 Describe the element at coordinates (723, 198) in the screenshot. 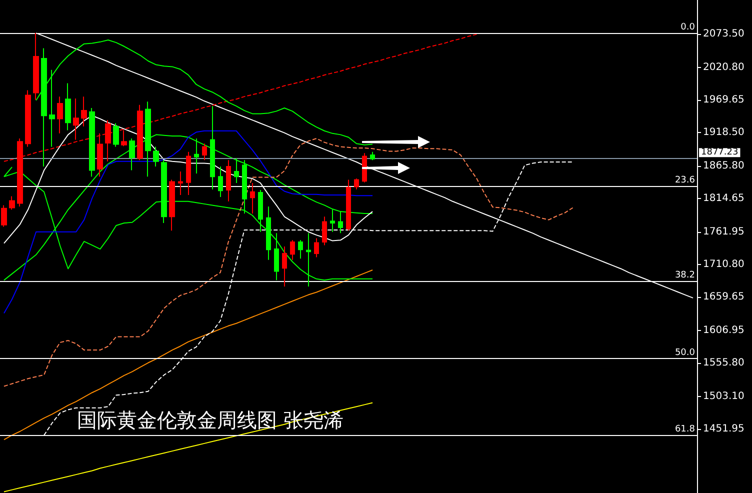

I see `y-tick-label: 1814.65` at that location.